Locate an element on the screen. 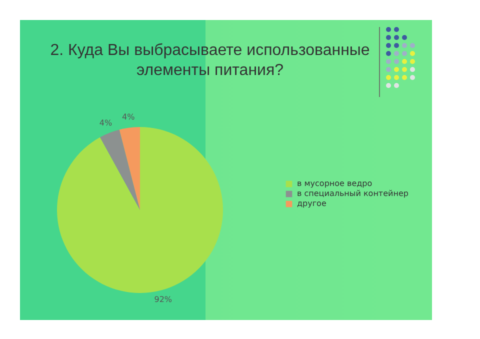 Image resolution: width=480 pixels, height=339 pixels. legend-label: в специальный контейнер is located at coordinates (352, 193).